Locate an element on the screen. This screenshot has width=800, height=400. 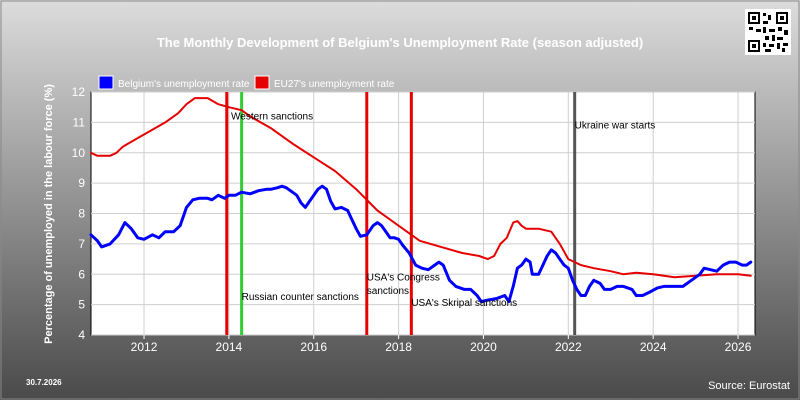
x-tick-label: 2020 is located at coordinates (483, 347).